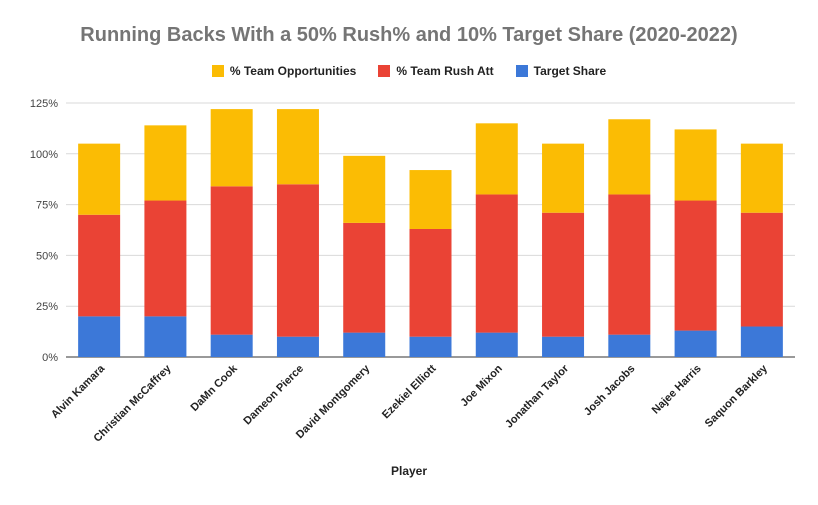 This screenshot has height=505, width=818. Describe the element at coordinates (737, 396) in the screenshot. I see `x-tick-label: Saquon Barkley` at that location.